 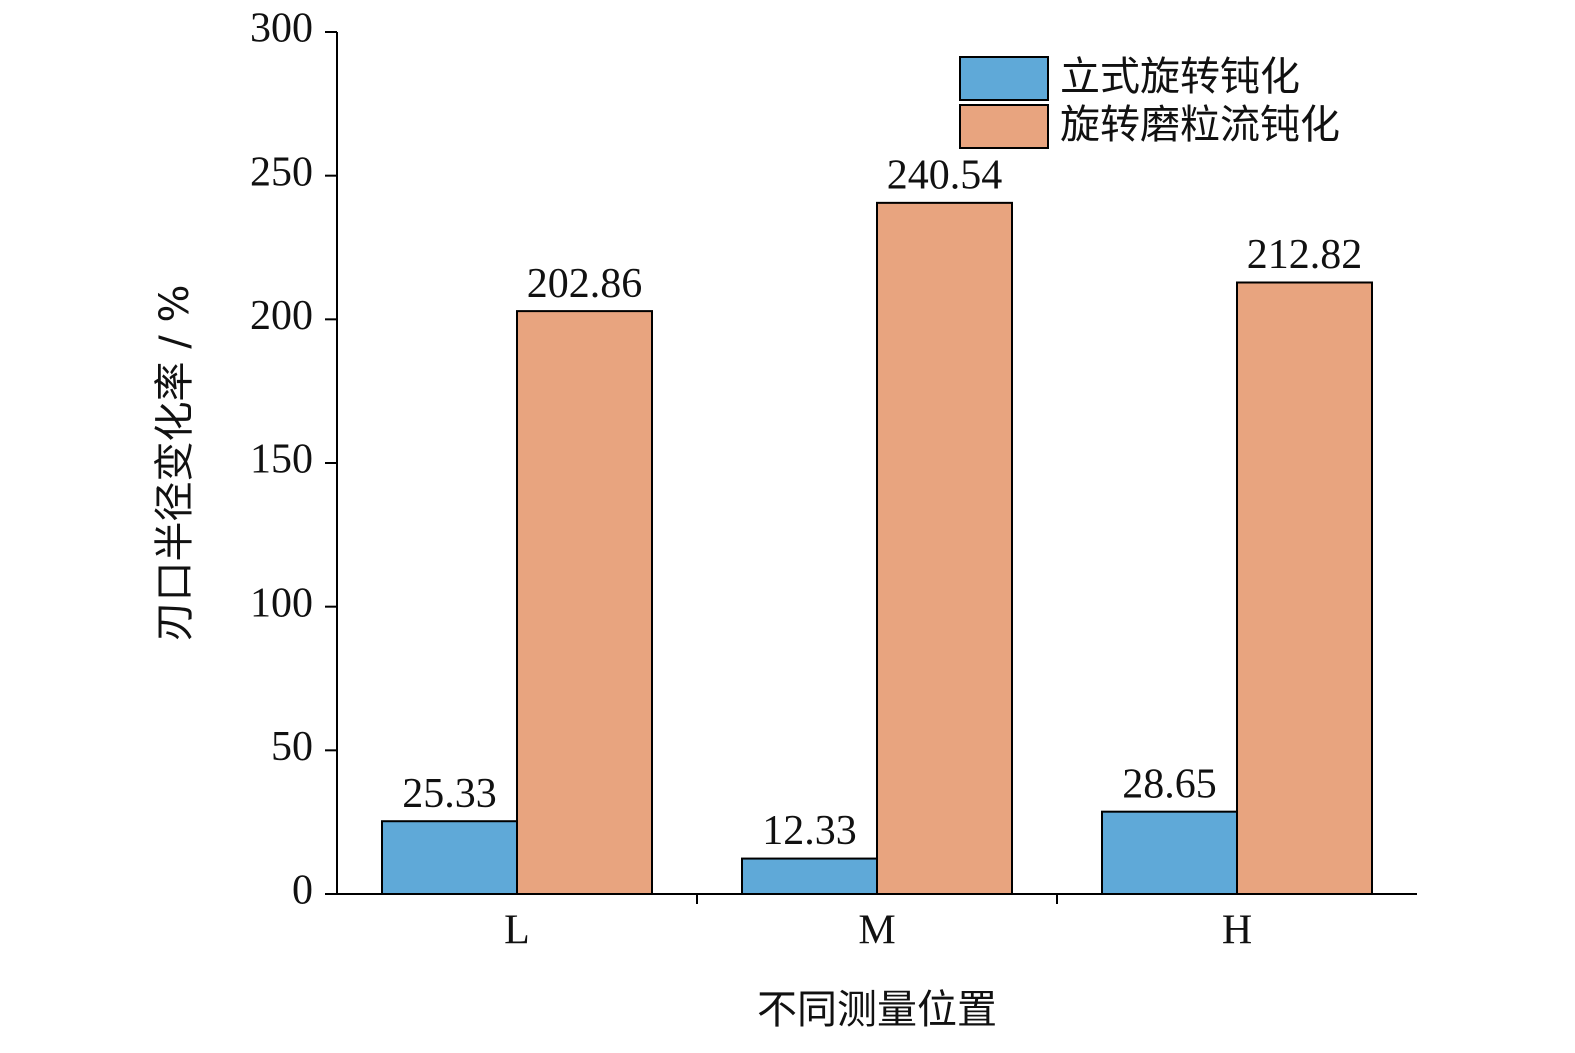 I want to click on x-tick-label: H, so click(x=1237, y=931).